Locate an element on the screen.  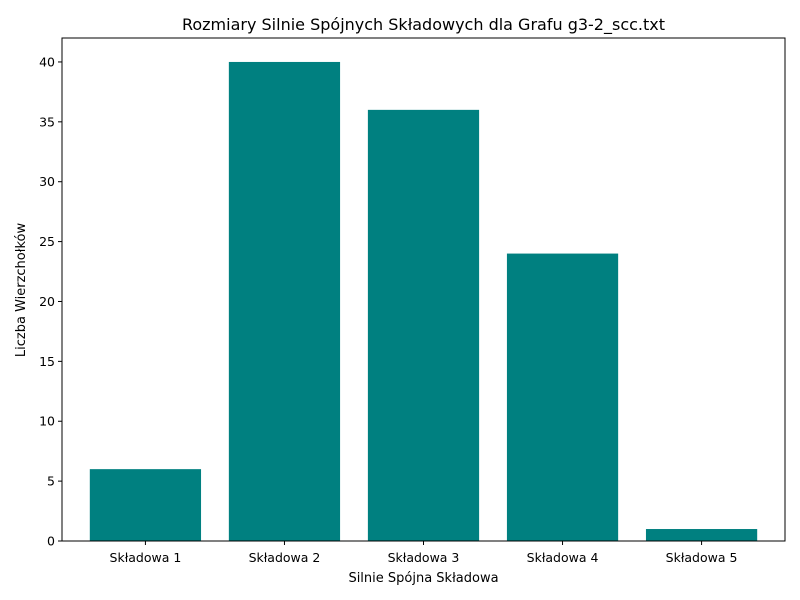
y-tick-label: 5 is located at coordinates (51, 481).